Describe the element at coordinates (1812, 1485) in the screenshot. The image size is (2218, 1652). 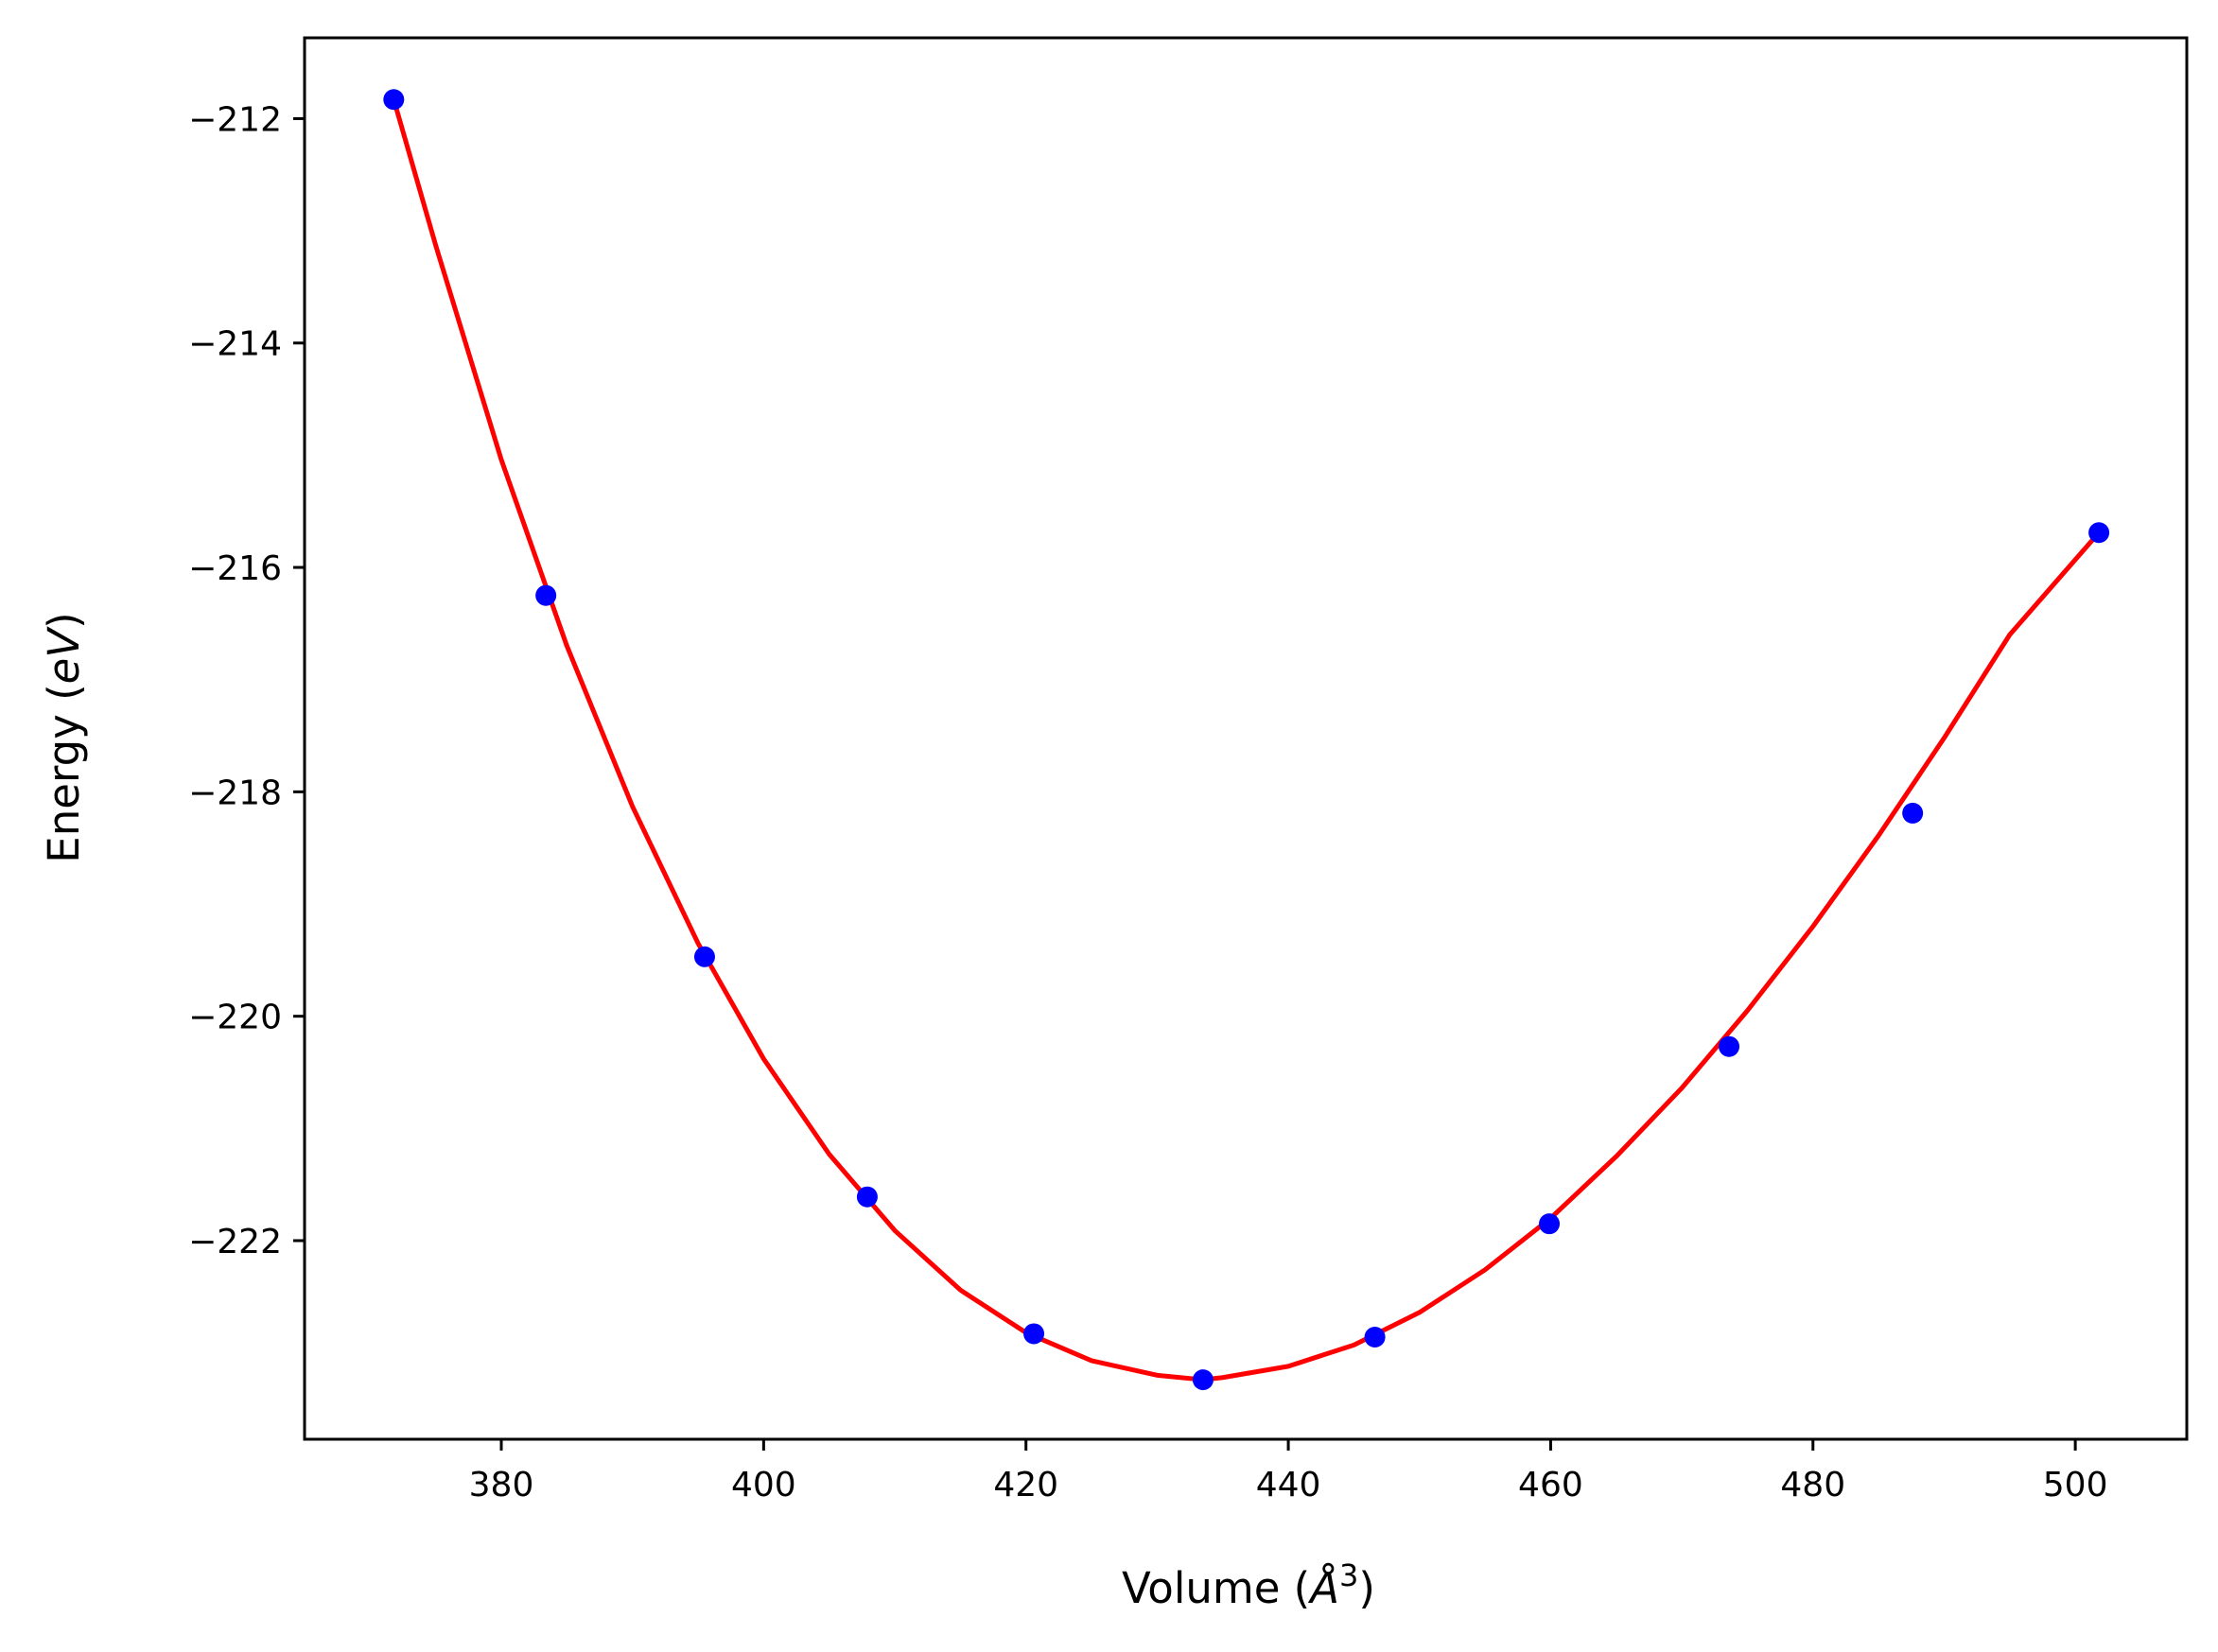
I see `x-tick-label: 480` at that location.